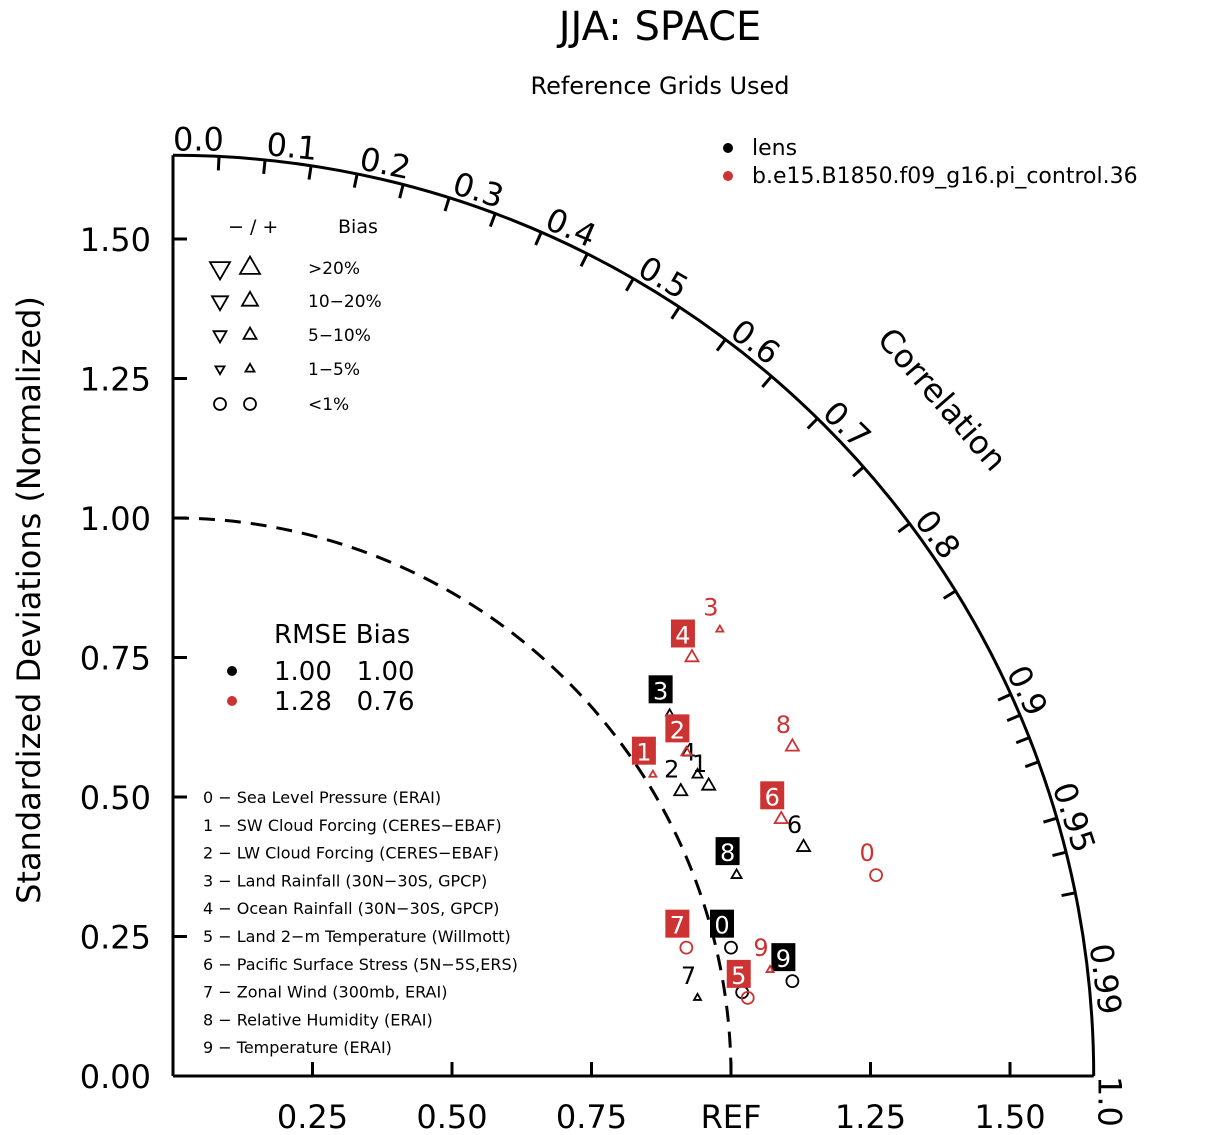 The height and width of the screenshot is (1135, 1209). Describe the element at coordinates (334, 269) in the screenshot. I see `bias-legend-level-label: >20%` at that location.